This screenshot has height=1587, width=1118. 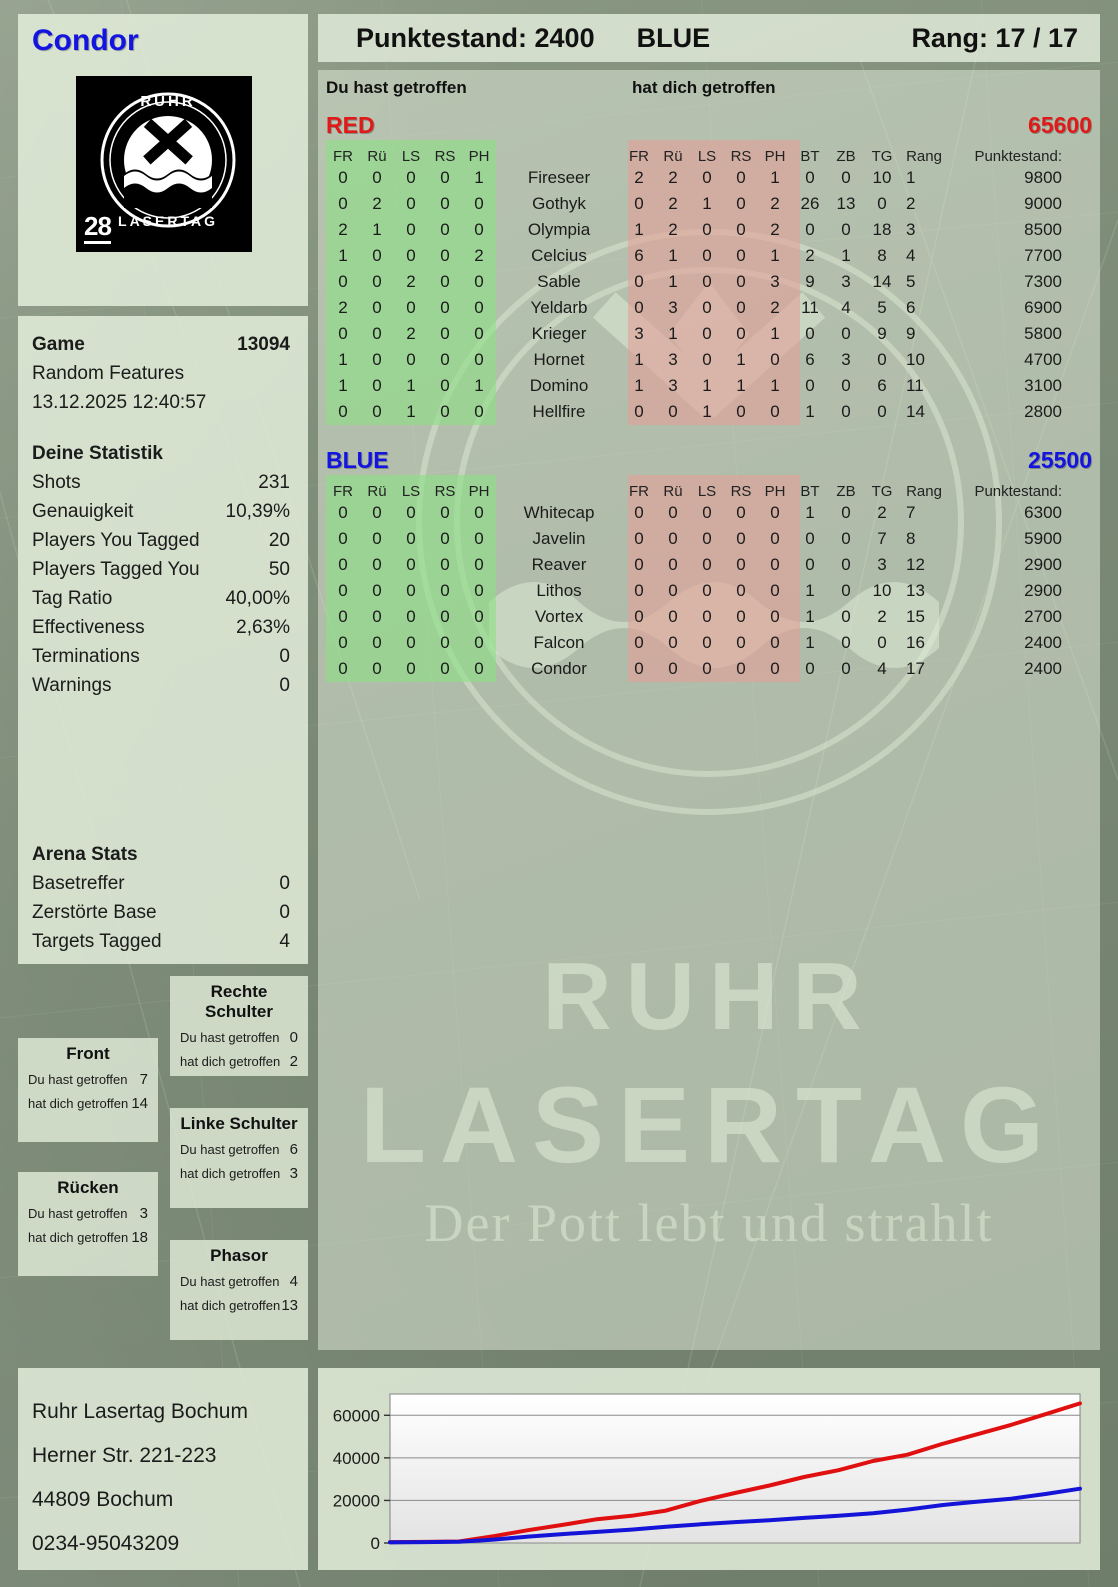 I want to click on table-row: 0 0 0 0 0 Javelin 0 0 0 0 0 0 0 7 8 5900, so click(x=697, y=539).